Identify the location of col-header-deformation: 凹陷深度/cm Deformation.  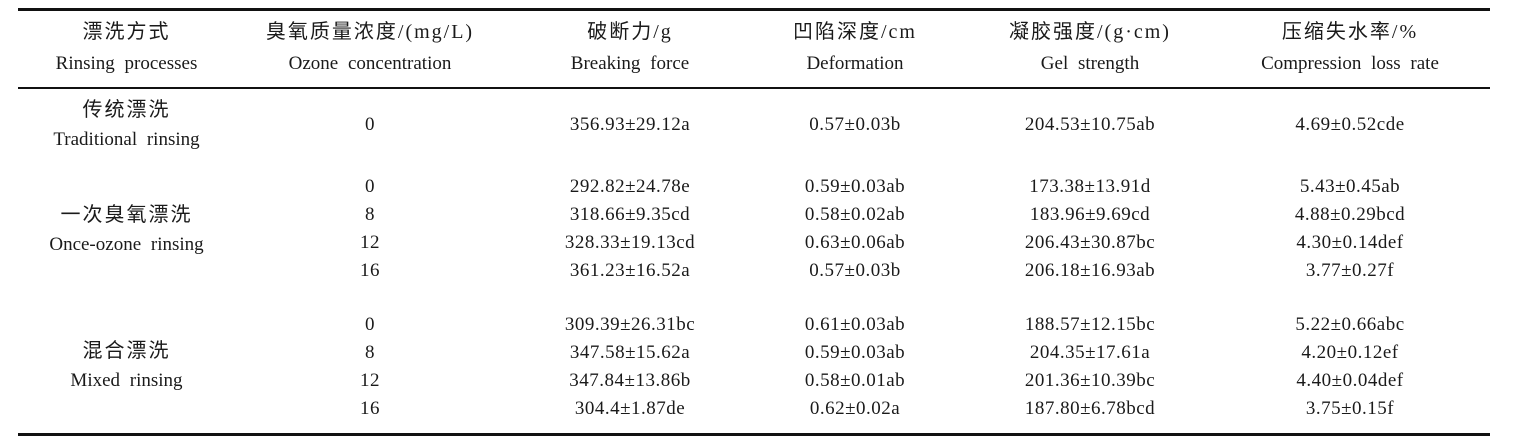
(855, 49).